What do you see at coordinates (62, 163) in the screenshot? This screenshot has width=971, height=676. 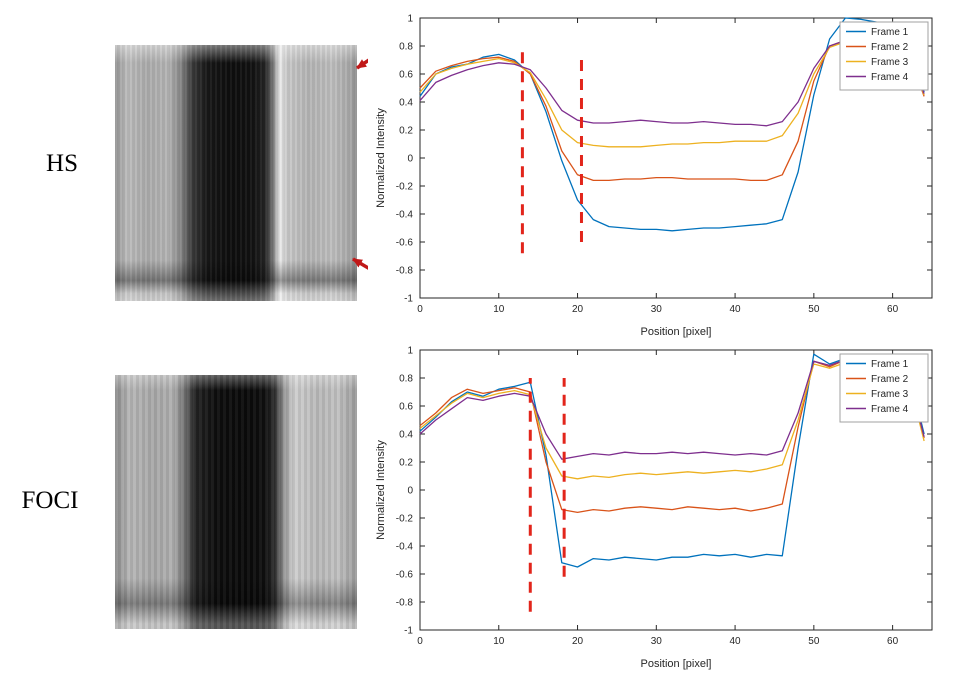 I see `row-label-hs: HS` at bounding box center [62, 163].